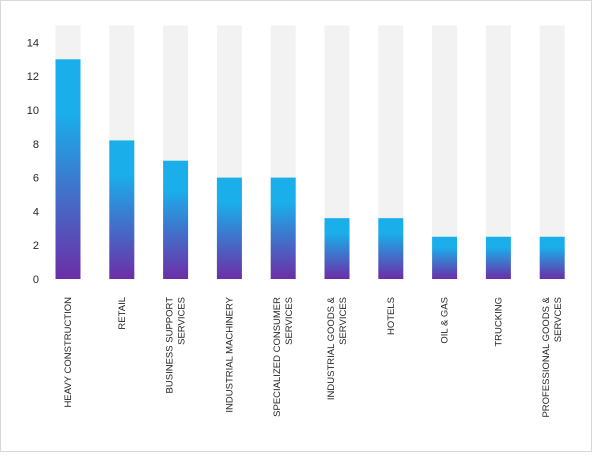 The width and height of the screenshot is (592, 456). I want to click on x-tick-label-line: OIL & GAS, so click(445, 320).